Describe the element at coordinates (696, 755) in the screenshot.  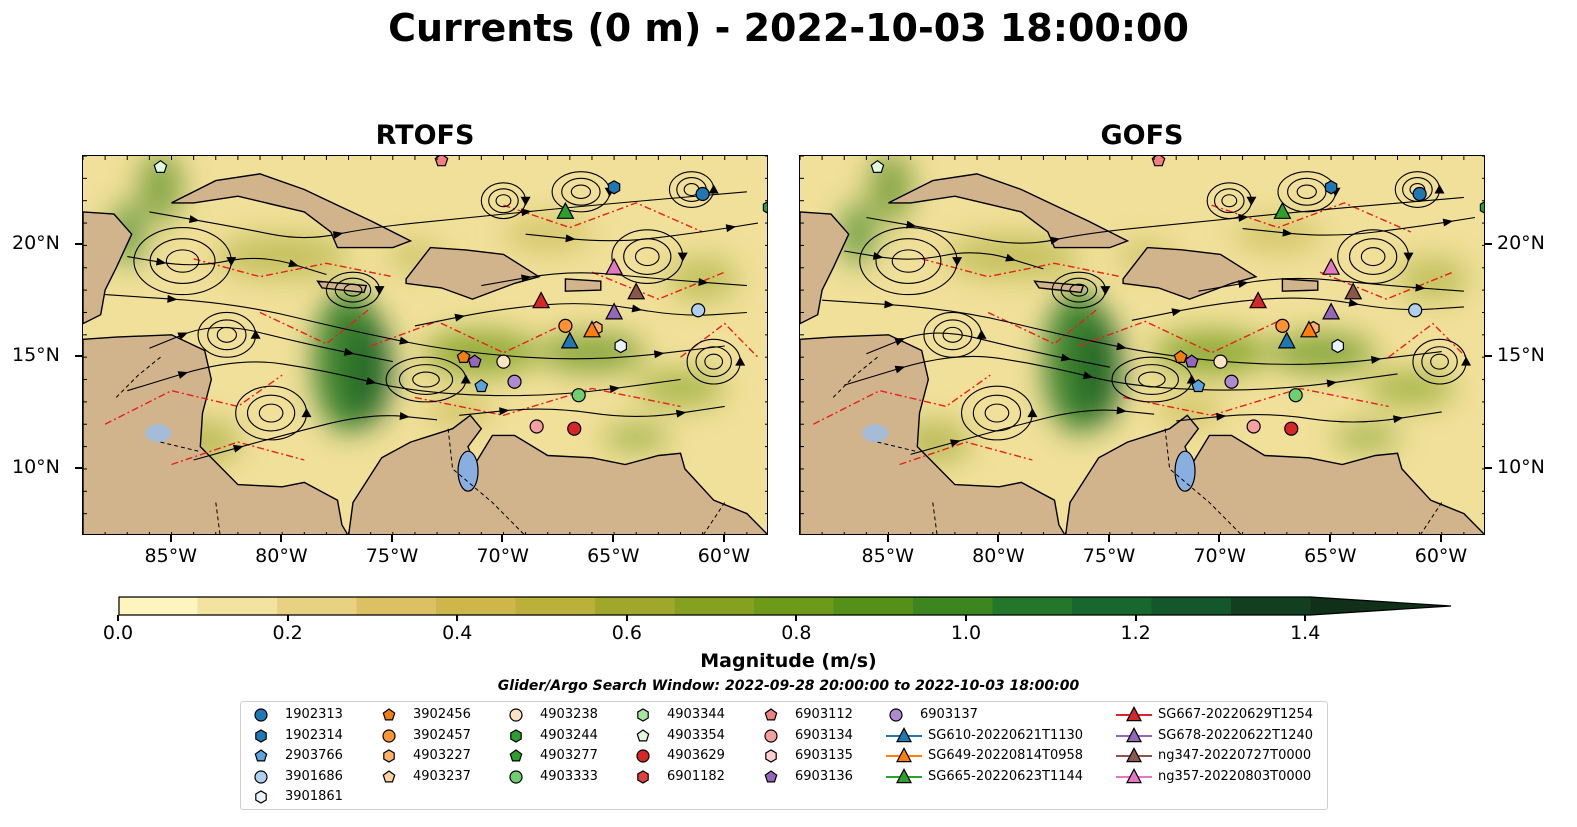
I see `legend-label: 4903629` at that location.